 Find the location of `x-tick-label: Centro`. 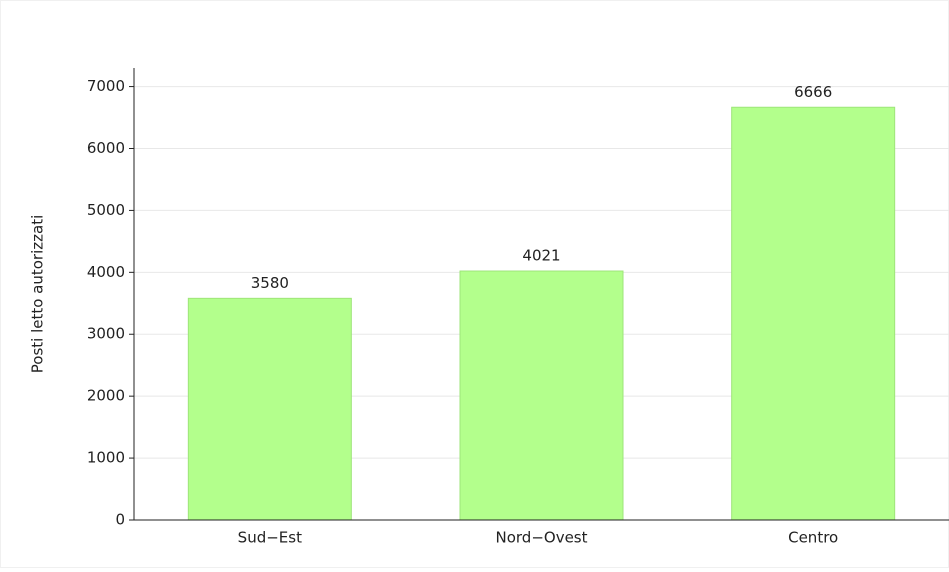

x-tick-label: Centro is located at coordinates (813, 538).